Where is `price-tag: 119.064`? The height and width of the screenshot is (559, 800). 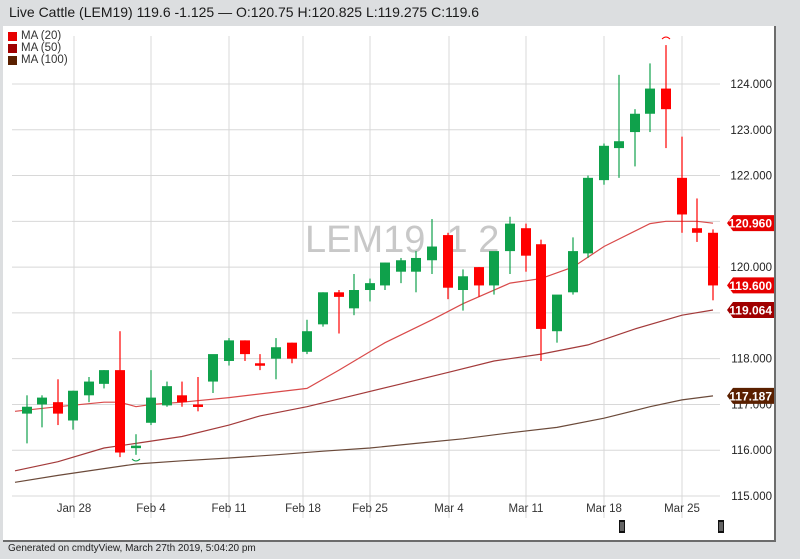 price-tag: 119.064 is located at coordinates (750, 309).